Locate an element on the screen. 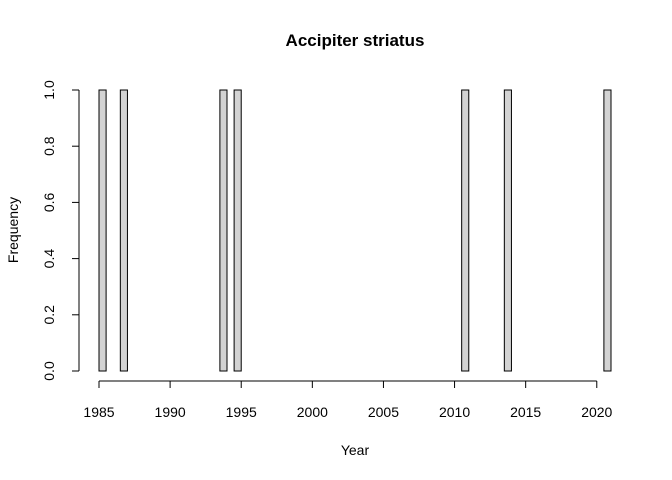 The image size is (672, 480). x-tick-label: 1995 is located at coordinates (241, 412).